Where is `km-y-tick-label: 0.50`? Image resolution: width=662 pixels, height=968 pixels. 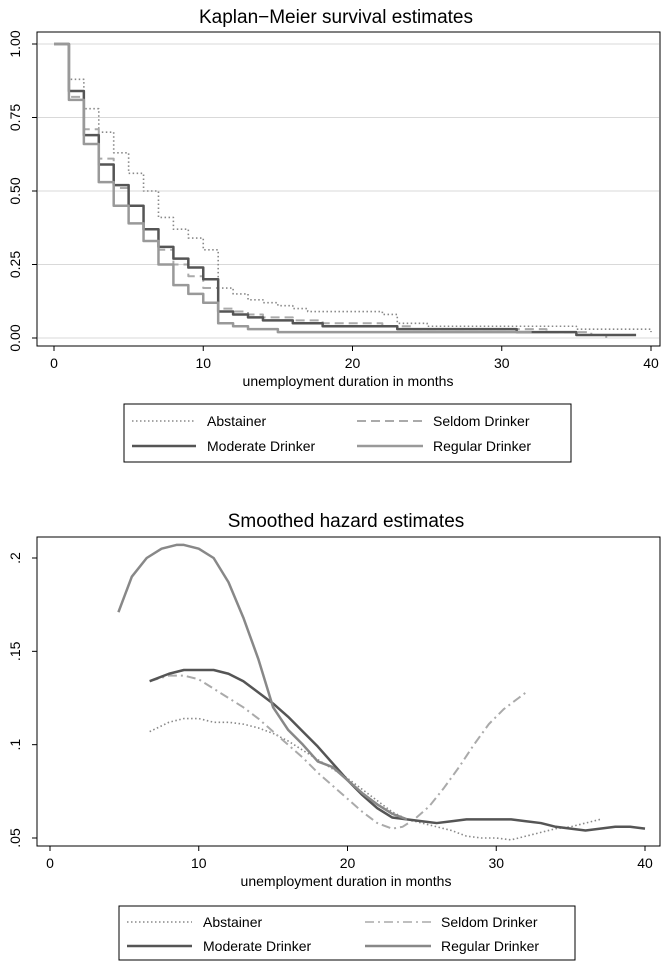
km-y-tick-label: 0.50 is located at coordinates (15, 190).